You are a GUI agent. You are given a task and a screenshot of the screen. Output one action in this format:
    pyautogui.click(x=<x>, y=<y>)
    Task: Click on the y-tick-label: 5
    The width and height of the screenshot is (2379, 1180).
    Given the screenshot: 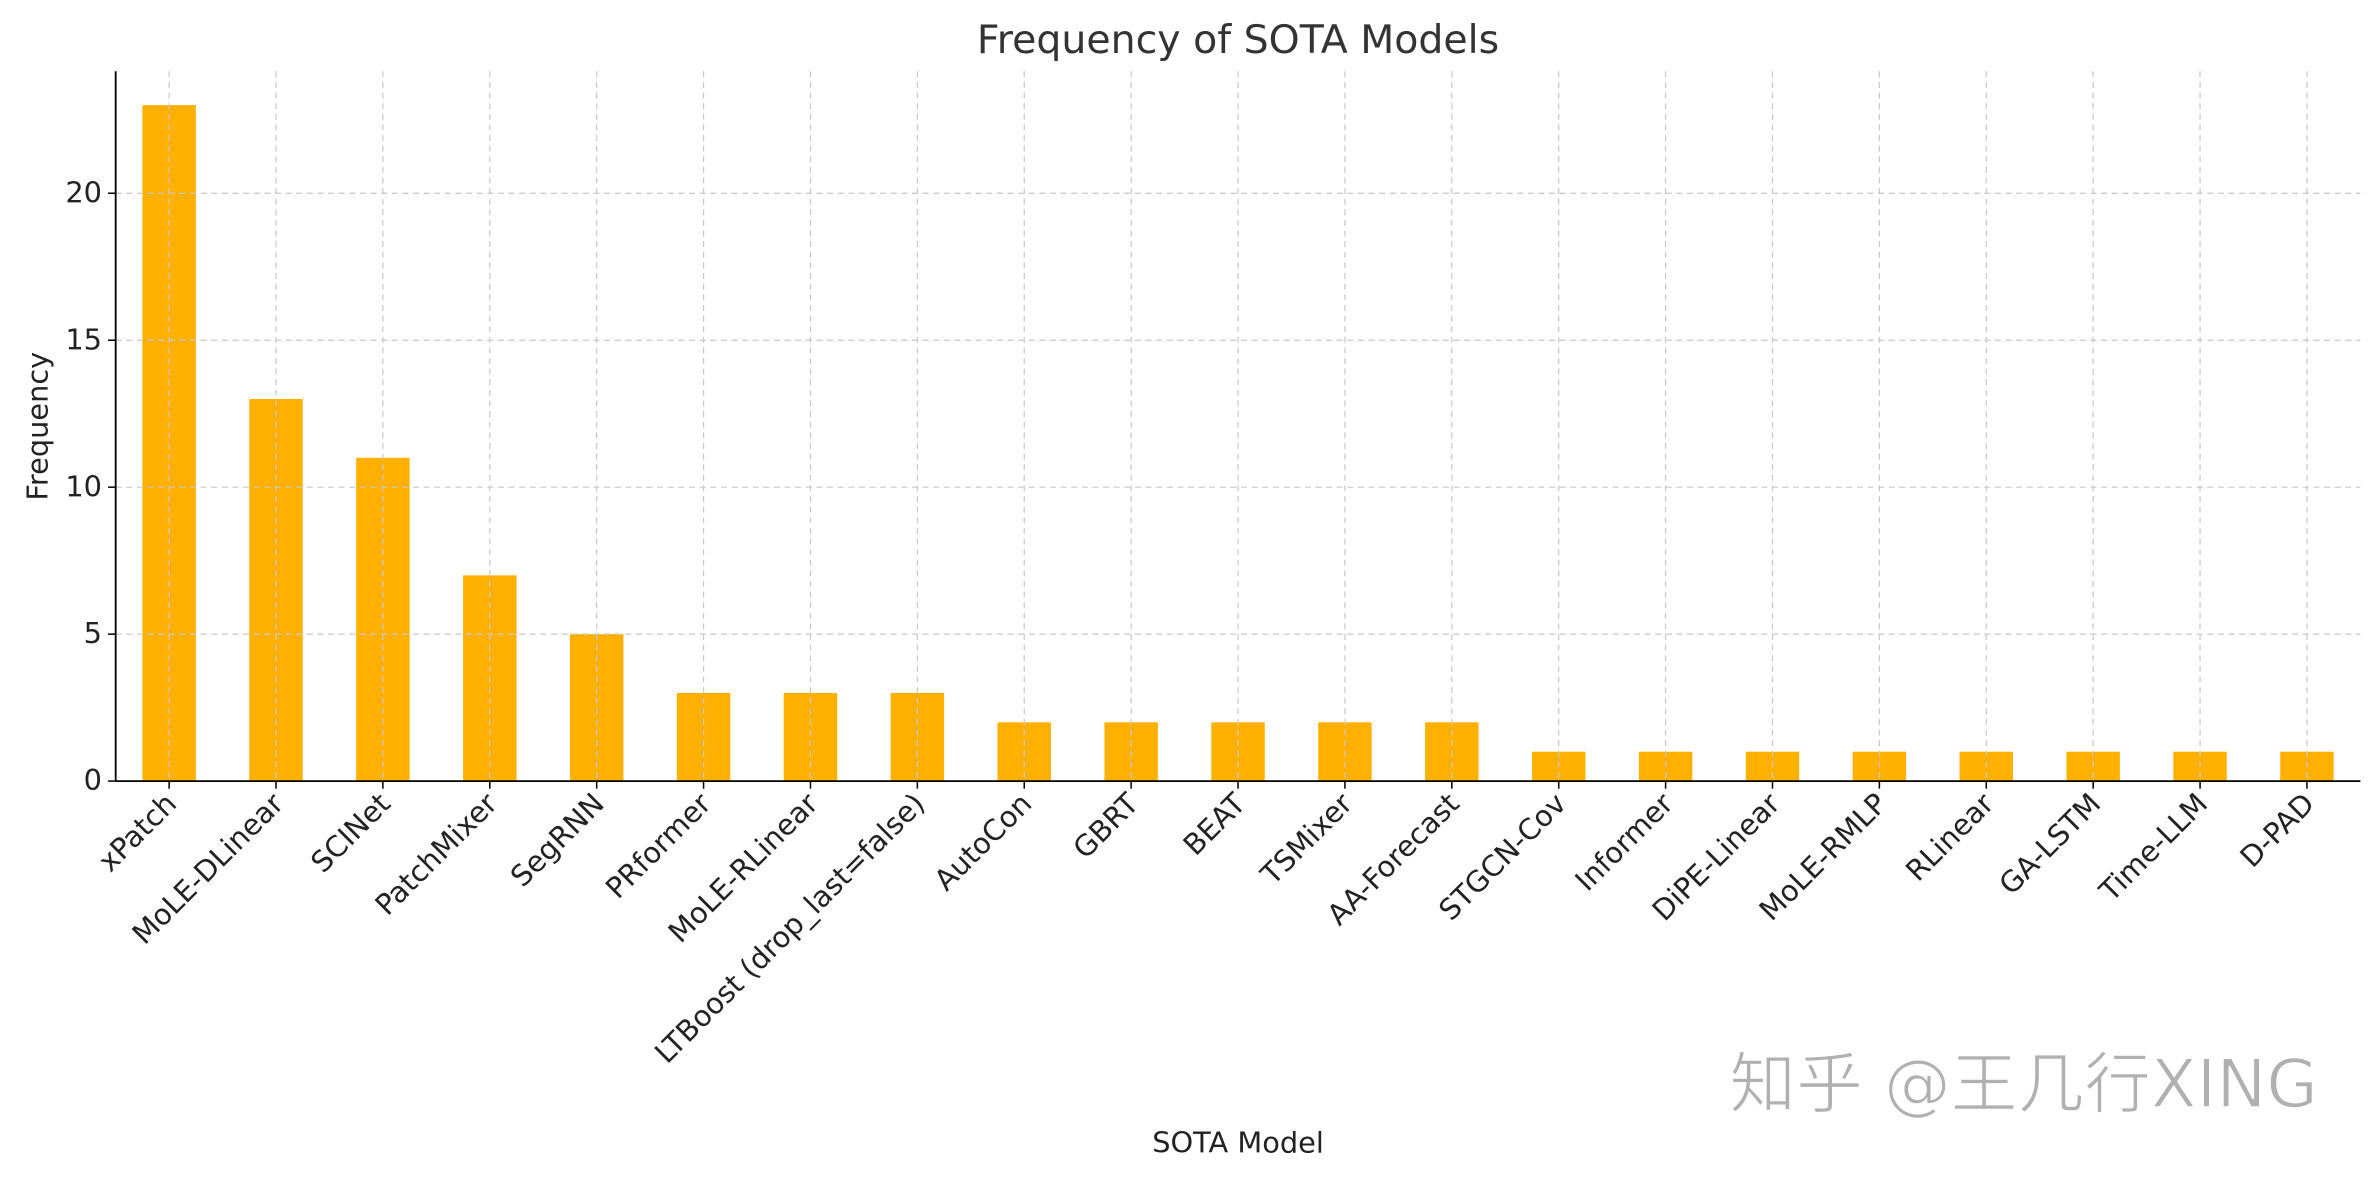 What is the action you would take?
    pyautogui.click(x=93, y=633)
    